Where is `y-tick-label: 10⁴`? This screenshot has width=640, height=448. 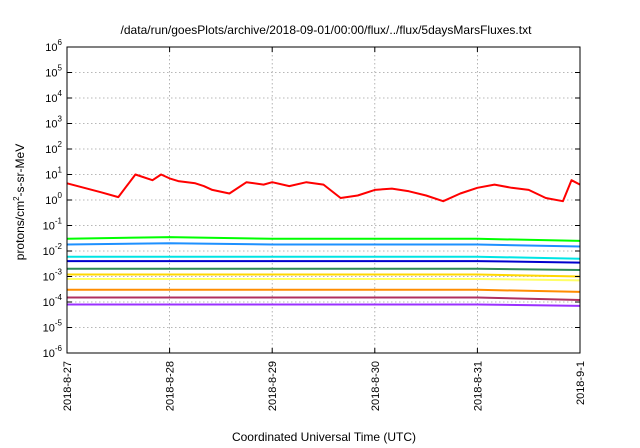
y-tick-label: 10⁴ is located at coordinates (53, 97).